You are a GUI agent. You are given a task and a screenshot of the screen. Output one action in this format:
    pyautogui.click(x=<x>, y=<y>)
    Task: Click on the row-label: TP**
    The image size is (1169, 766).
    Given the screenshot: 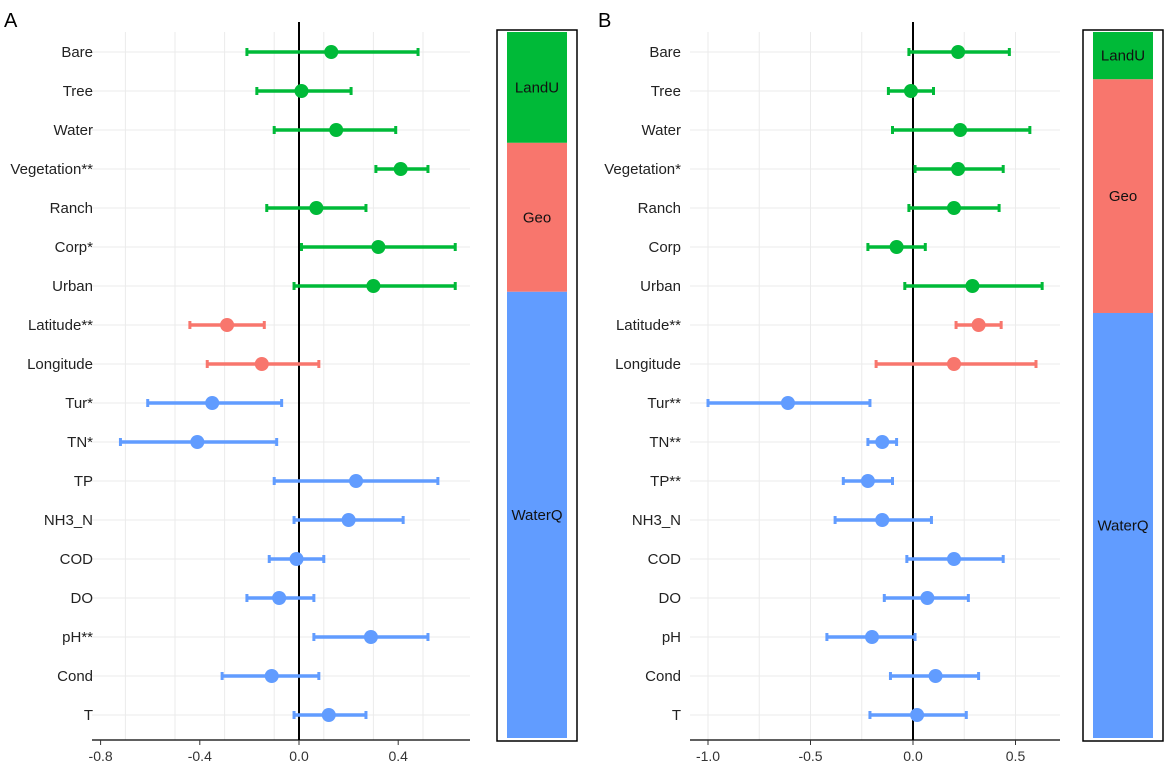 What is the action you would take?
    pyautogui.click(x=665, y=481)
    